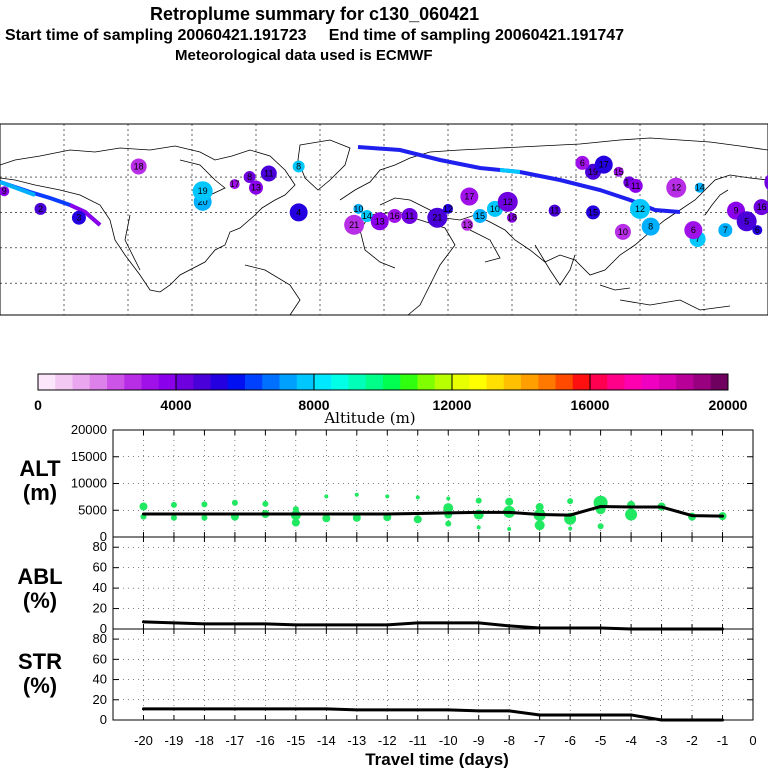 The height and width of the screenshot is (768, 768). What do you see at coordinates (256, 188) in the screenshot?
I see `map-marker-label: 13` at bounding box center [256, 188].